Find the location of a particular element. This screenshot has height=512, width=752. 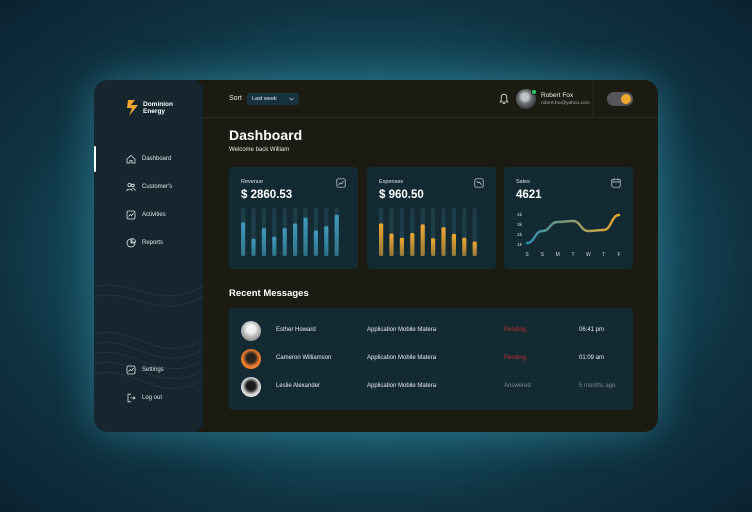

sales-line is located at coordinates (573, 229).